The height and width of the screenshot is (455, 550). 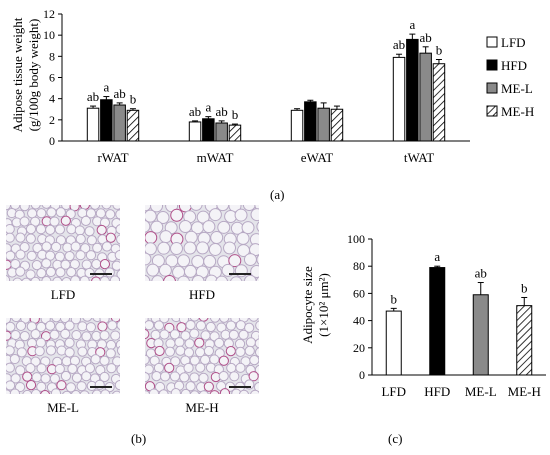 What do you see at coordinates (52, 141) in the screenshot?
I see `y-tick-label: 0` at bounding box center [52, 141].